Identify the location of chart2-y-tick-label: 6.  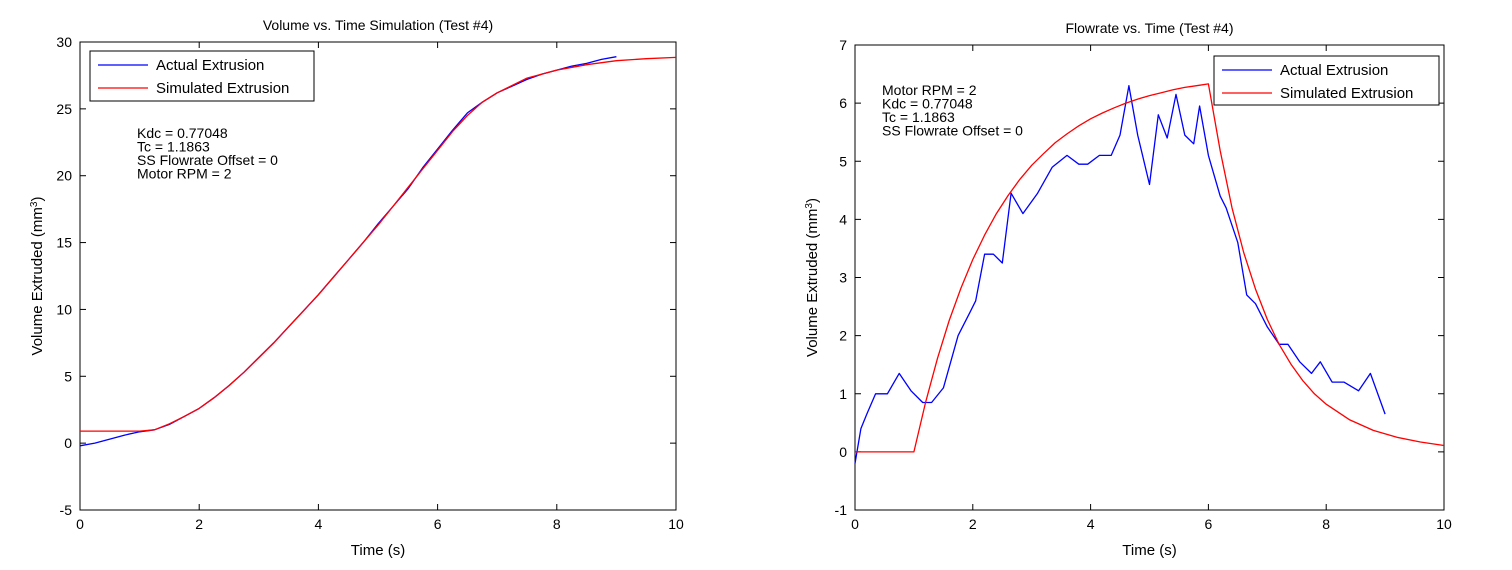
(843, 103).